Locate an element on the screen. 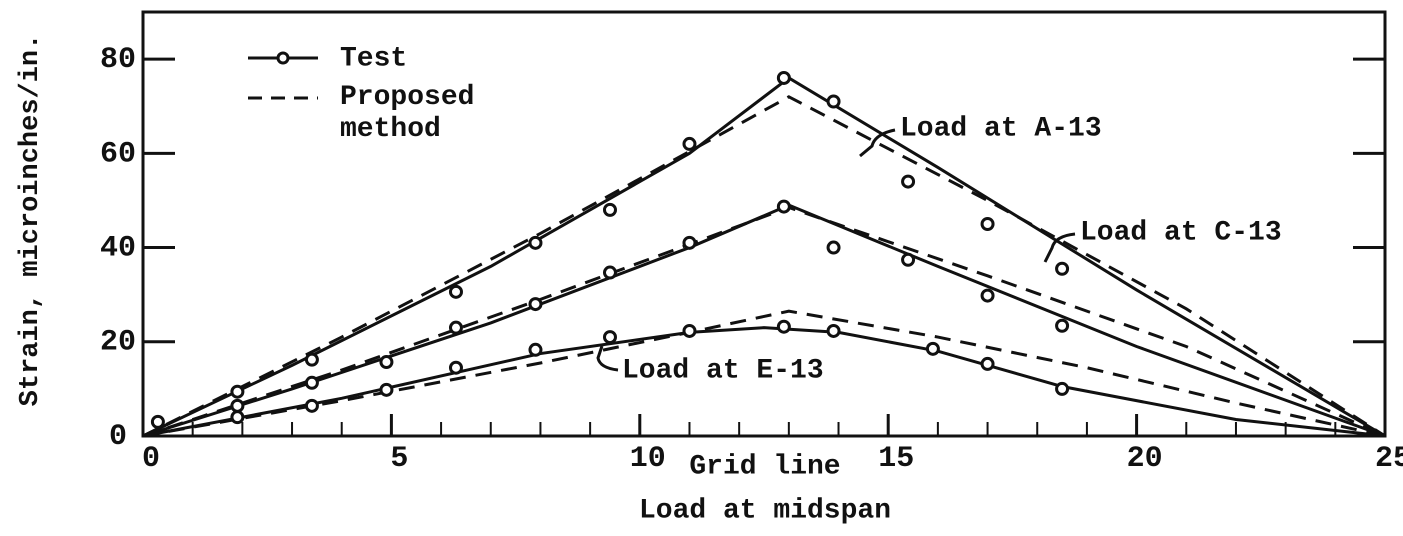 The width and height of the screenshot is (1403, 536). y-tick-label: 60 is located at coordinates (118, 154).